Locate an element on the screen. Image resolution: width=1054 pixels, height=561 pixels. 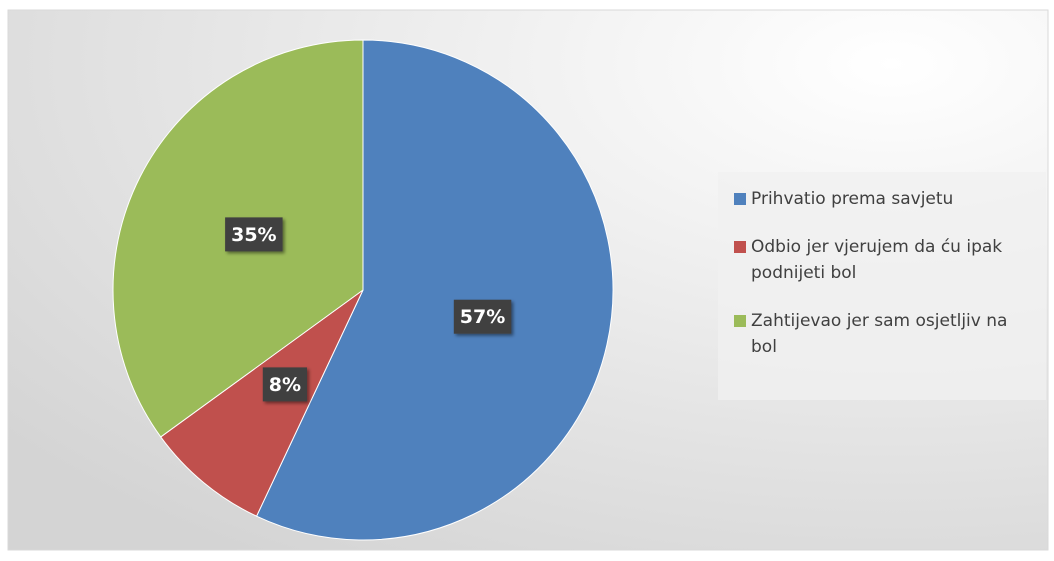
data-label: 35% is located at coordinates (254, 234).